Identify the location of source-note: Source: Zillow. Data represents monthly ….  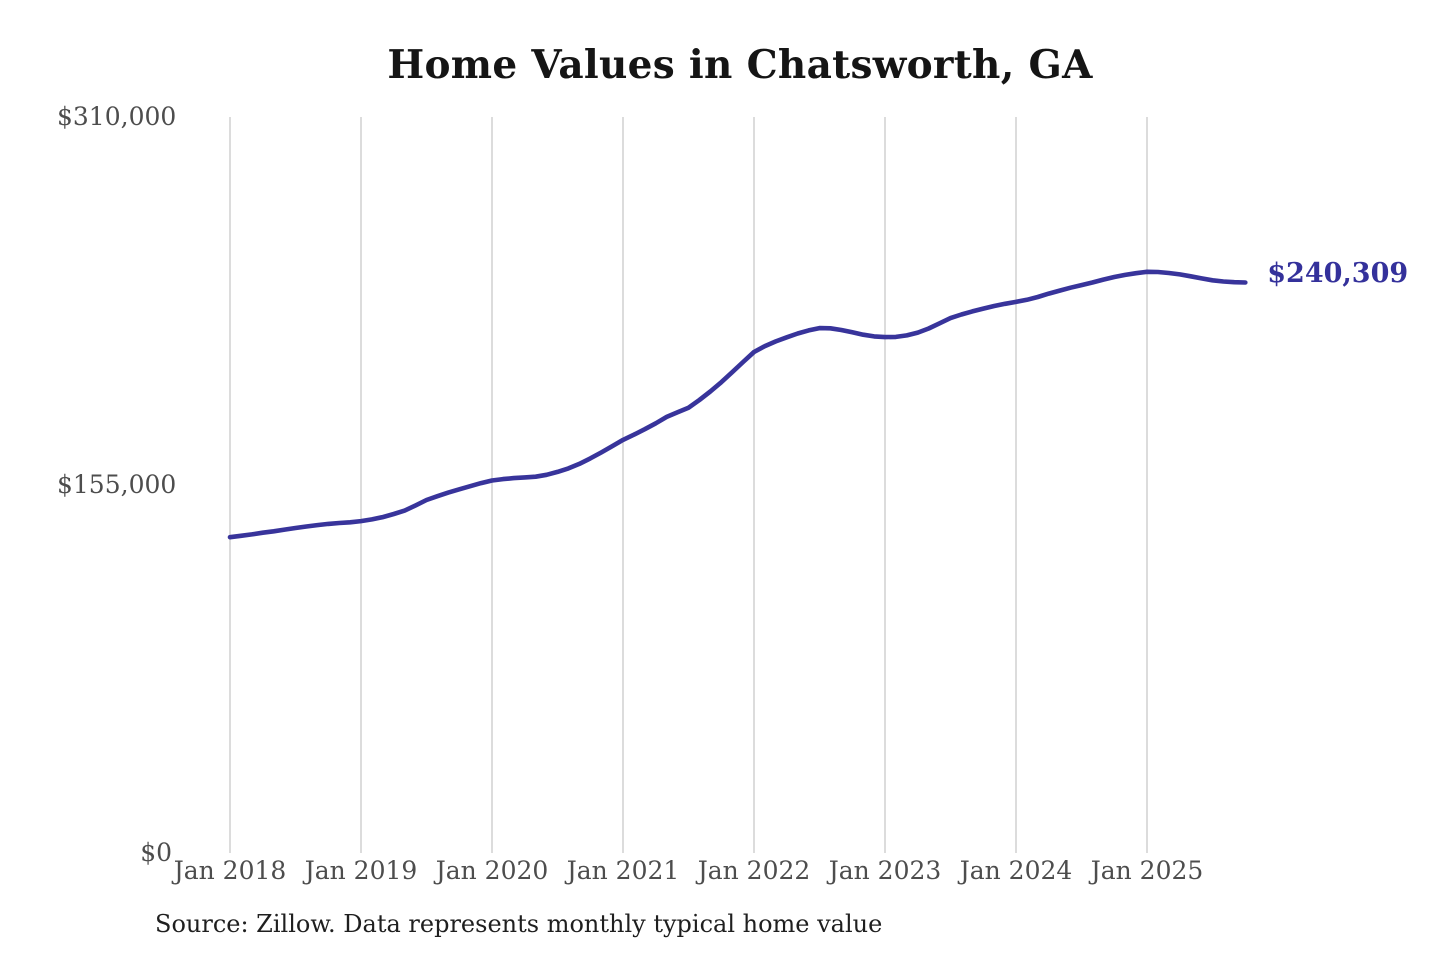
(519, 924).